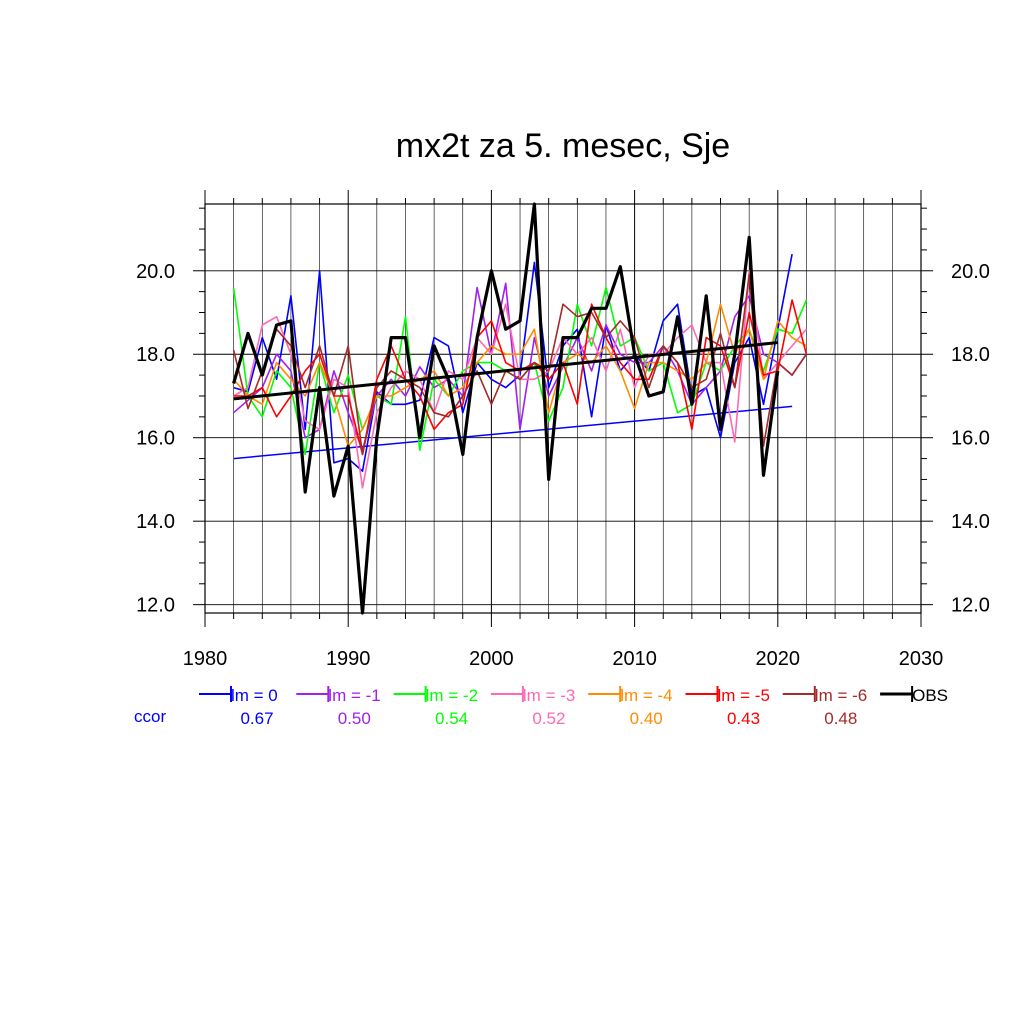 The width and height of the screenshot is (1024, 1024). I want to click on legend-corr-value: 0.52, so click(548, 718).